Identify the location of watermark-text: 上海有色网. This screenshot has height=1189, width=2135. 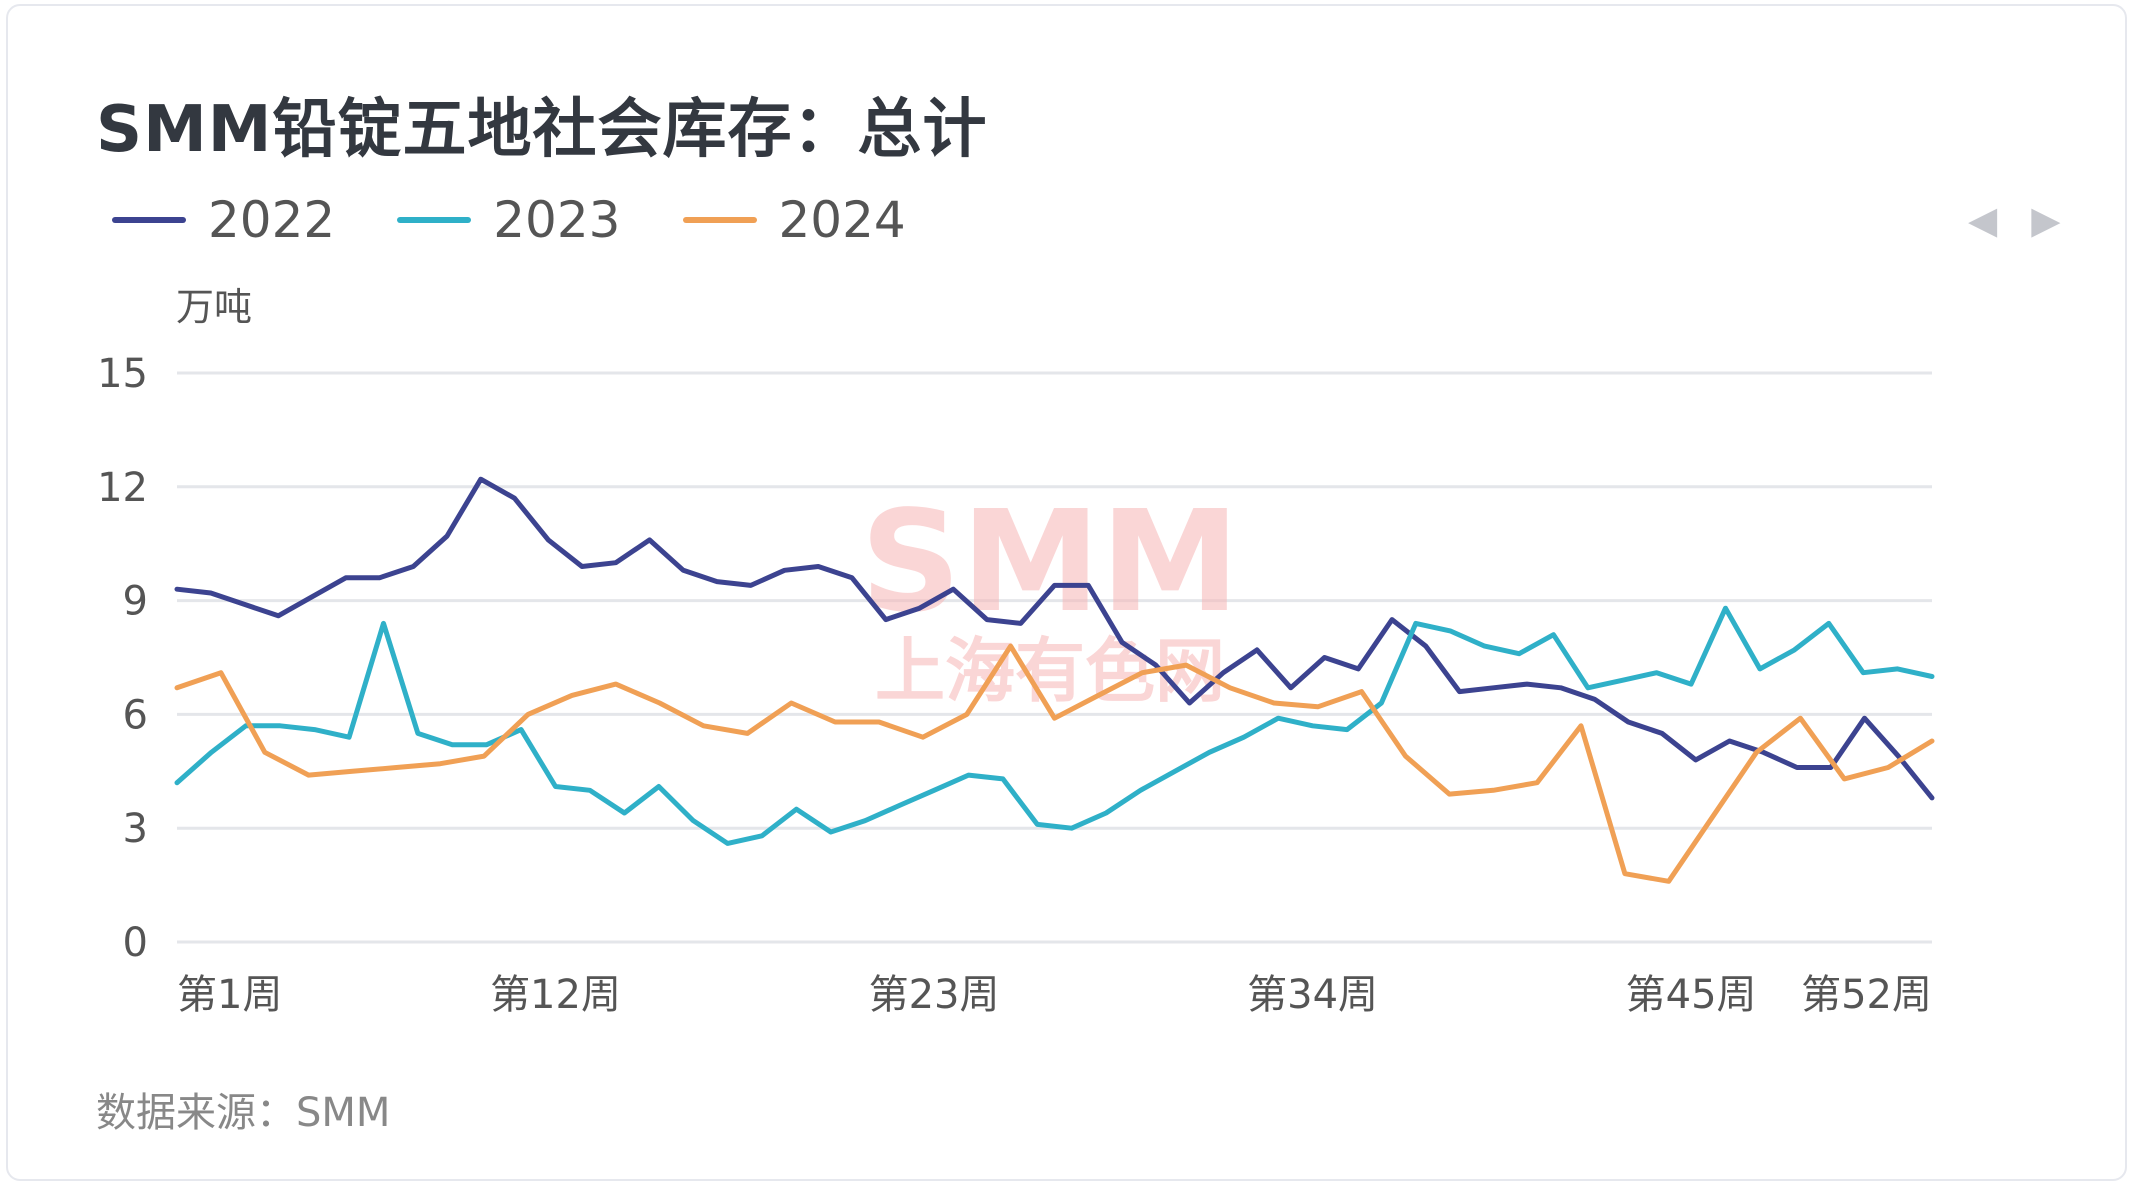
(1050, 671).